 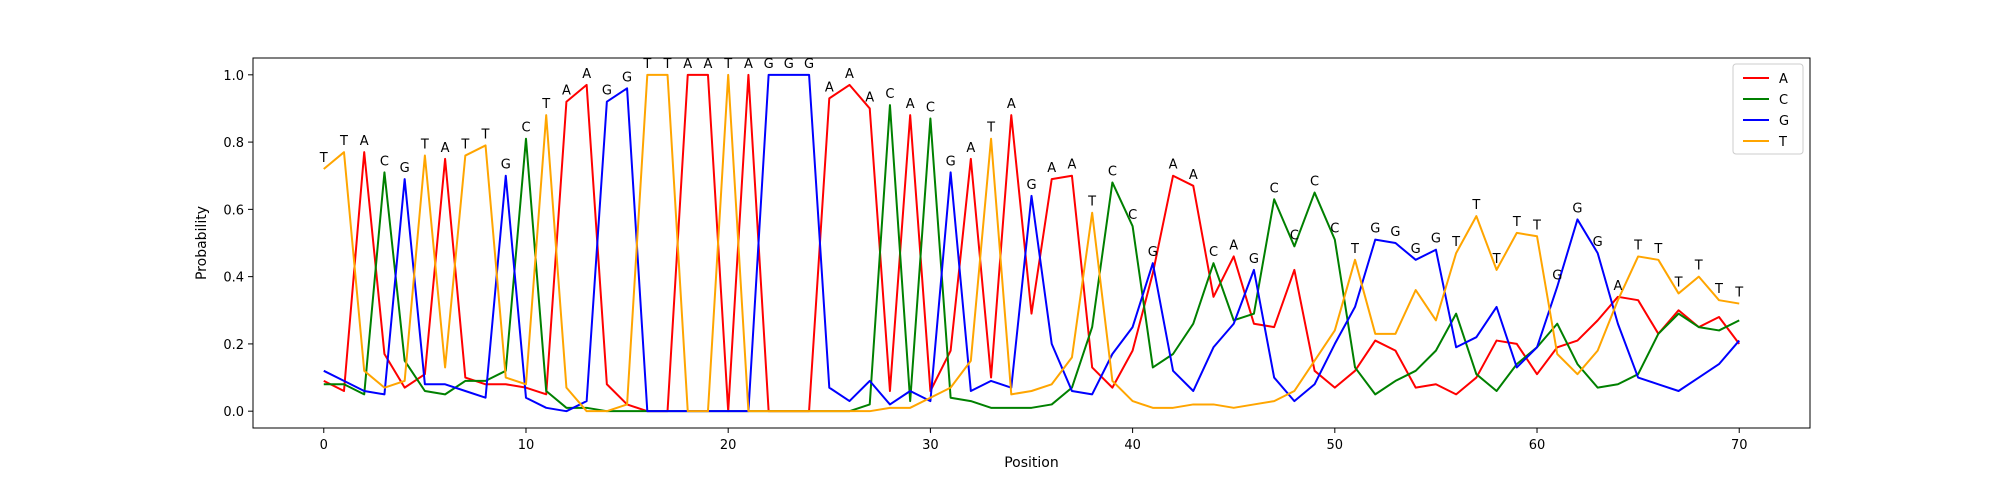 What do you see at coordinates (1031, 463) in the screenshot?
I see `x-axis-label: Position` at bounding box center [1031, 463].